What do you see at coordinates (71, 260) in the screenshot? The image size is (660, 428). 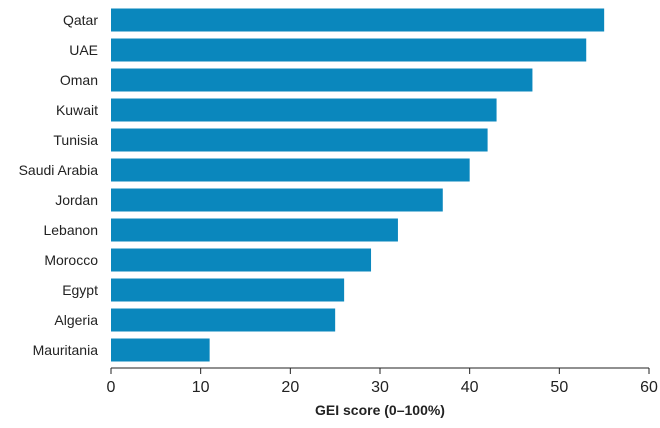 I see `category-label-morocco: Morocco` at bounding box center [71, 260].